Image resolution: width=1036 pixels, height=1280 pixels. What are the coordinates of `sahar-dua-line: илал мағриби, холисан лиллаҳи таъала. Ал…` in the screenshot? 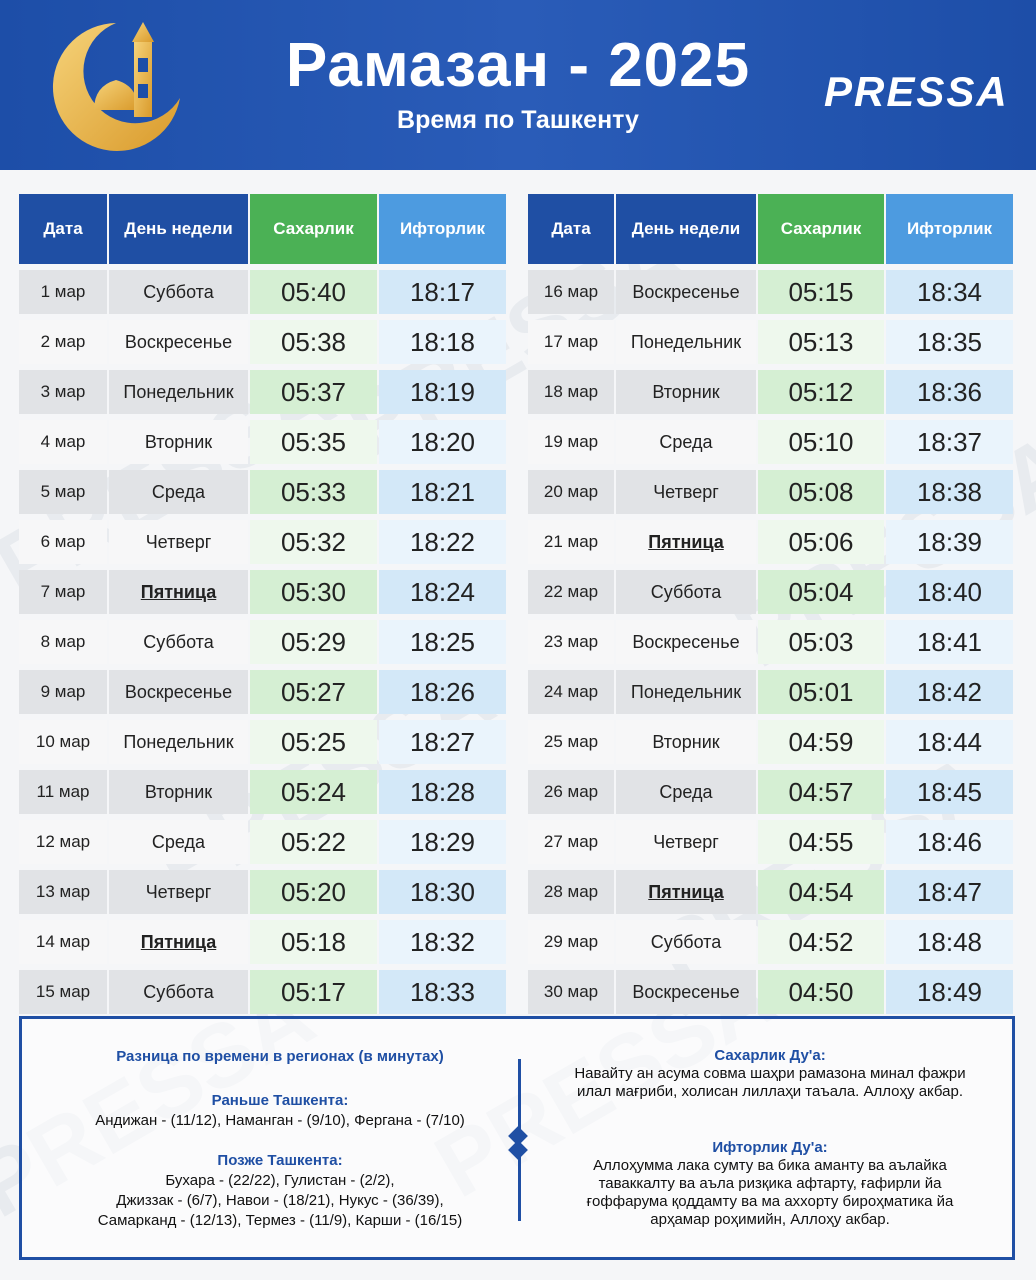 It's located at (770, 1091).